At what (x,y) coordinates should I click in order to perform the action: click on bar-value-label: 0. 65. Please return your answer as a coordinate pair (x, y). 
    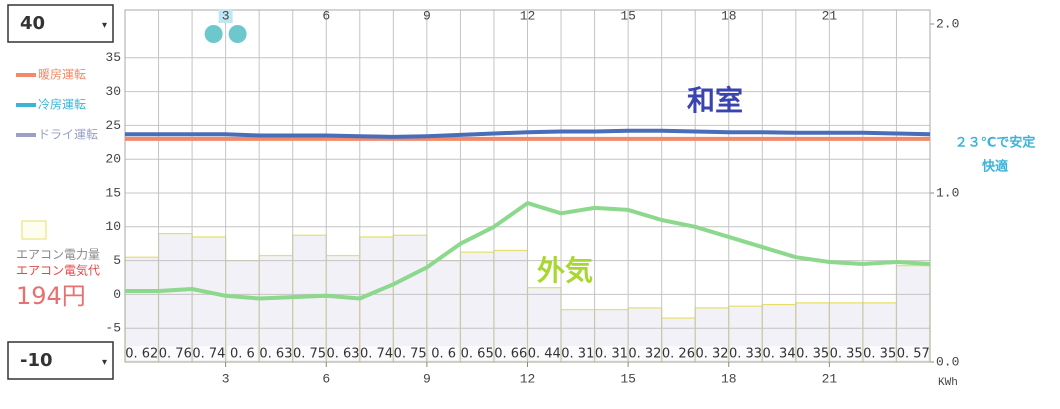
    Looking at the image, I should click on (477, 354).